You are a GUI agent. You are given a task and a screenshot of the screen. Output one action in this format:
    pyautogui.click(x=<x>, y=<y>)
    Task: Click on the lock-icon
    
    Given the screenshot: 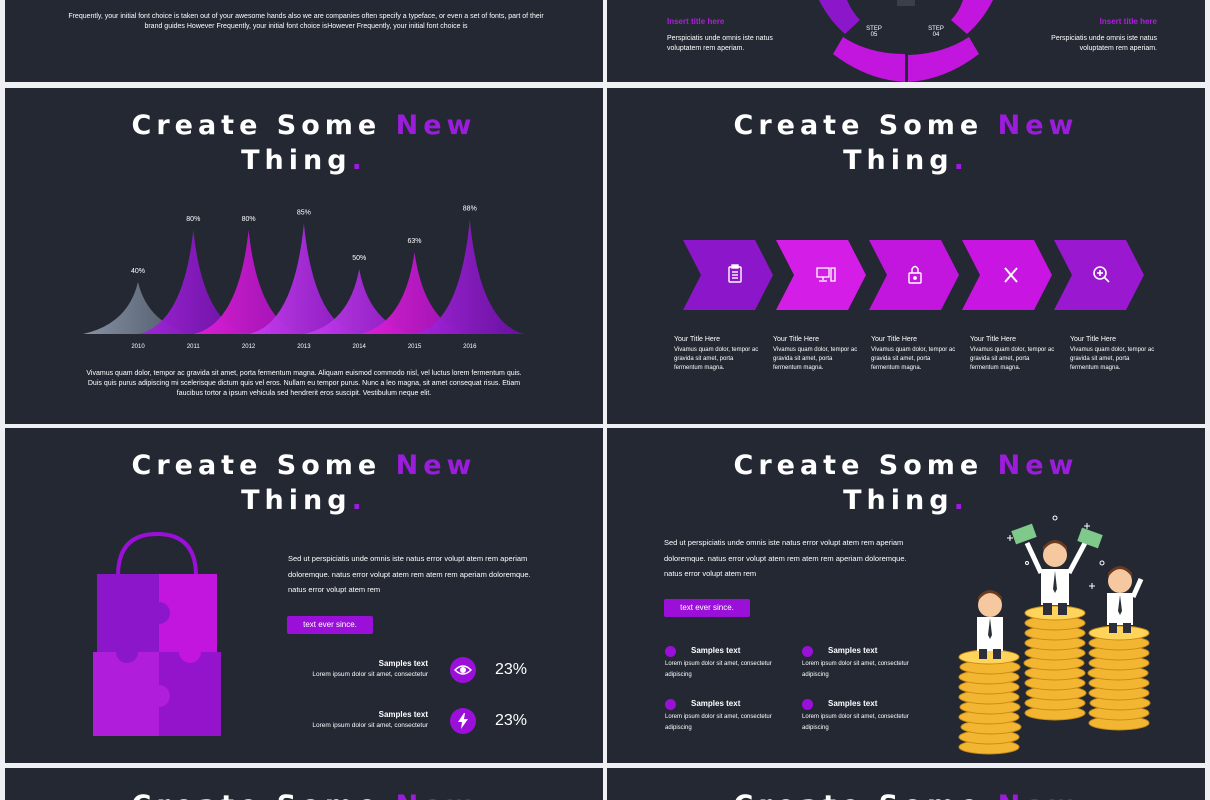 What is the action you would take?
    pyautogui.click(x=915, y=274)
    